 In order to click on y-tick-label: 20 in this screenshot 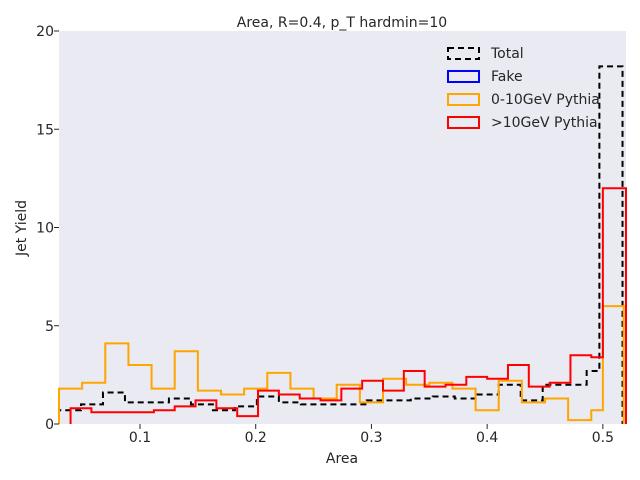, I will do `click(45, 32)`.